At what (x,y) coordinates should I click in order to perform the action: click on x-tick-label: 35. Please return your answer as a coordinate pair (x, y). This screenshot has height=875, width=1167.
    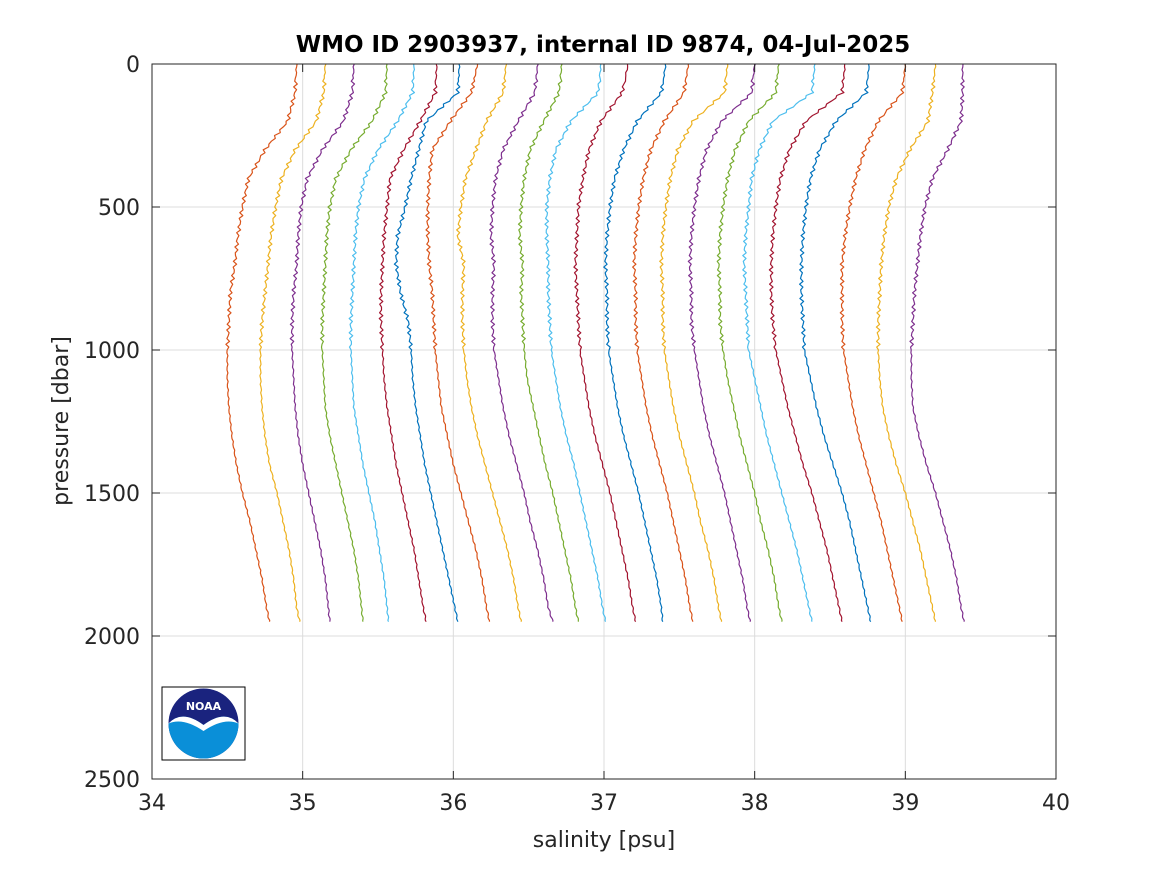
    Looking at the image, I should click on (303, 803).